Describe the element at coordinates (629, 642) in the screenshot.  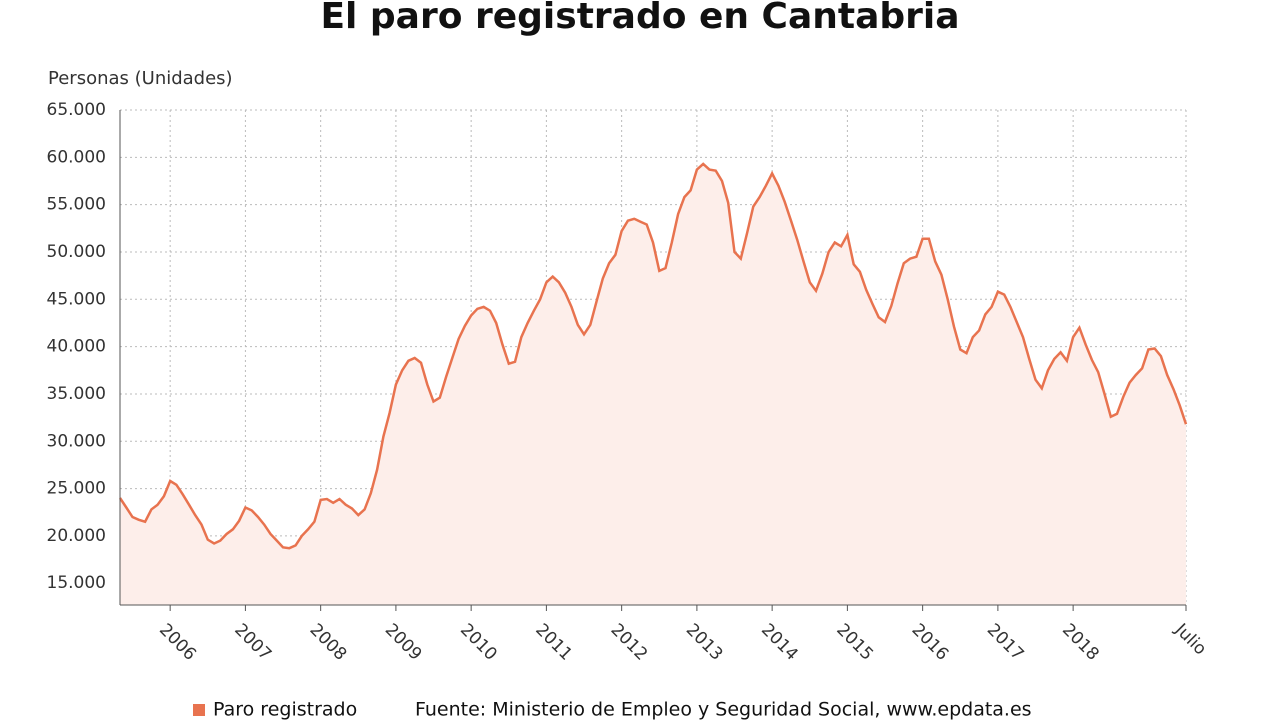
I see `x-tick-label: 2012` at that location.